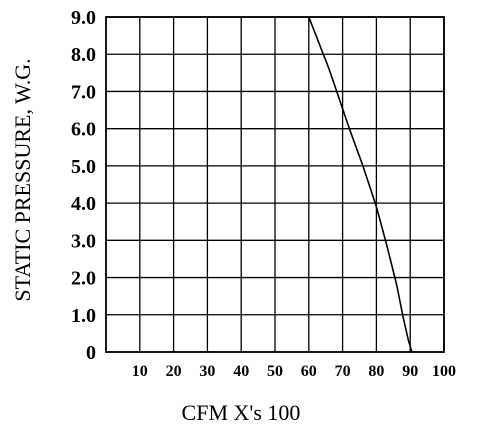 The width and height of the screenshot is (502, 435). I want to click on y-tick-label: 3.0, so click(83, 241).